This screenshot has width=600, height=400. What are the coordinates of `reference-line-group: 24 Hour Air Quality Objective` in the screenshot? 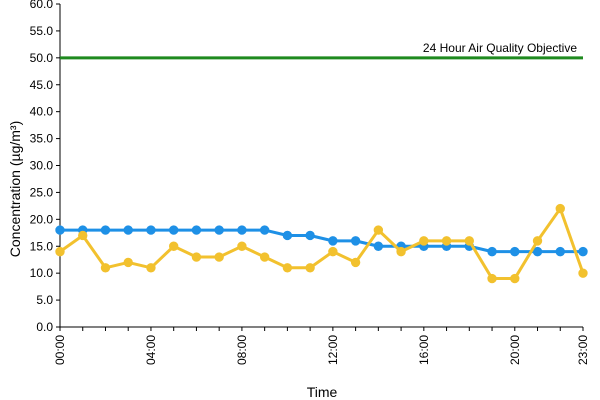 It's located at (321, 50).